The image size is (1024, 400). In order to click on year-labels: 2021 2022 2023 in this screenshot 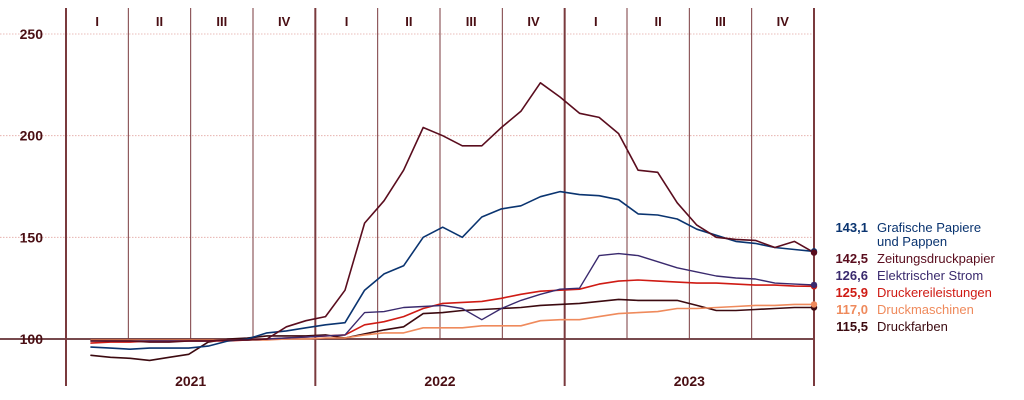, I will do `click(440, 381)`.